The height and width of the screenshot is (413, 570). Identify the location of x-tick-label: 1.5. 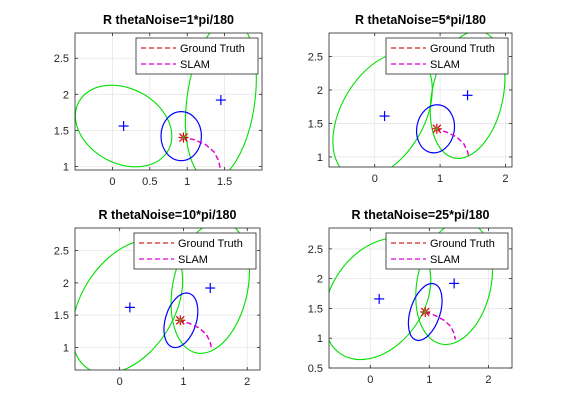
(224, 182).